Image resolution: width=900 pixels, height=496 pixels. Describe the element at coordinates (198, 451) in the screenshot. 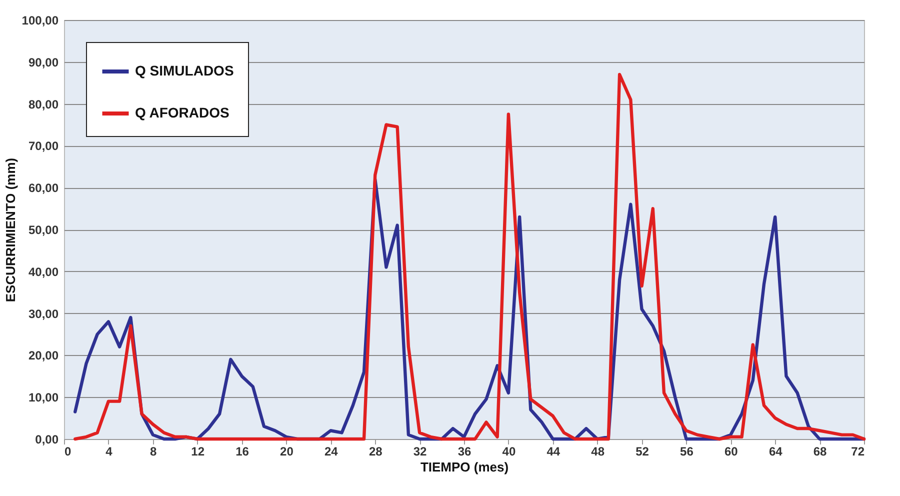

I see `x-tick-label: 12` at that location.